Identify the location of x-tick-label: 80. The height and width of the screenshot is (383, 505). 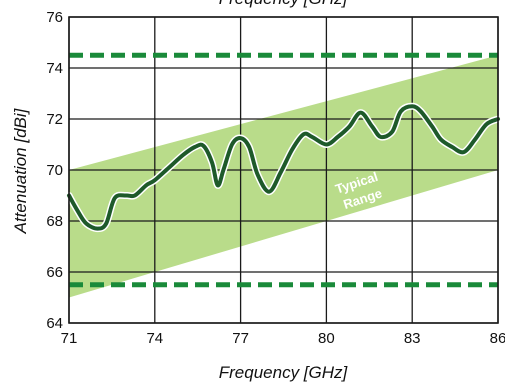
(326, 338).